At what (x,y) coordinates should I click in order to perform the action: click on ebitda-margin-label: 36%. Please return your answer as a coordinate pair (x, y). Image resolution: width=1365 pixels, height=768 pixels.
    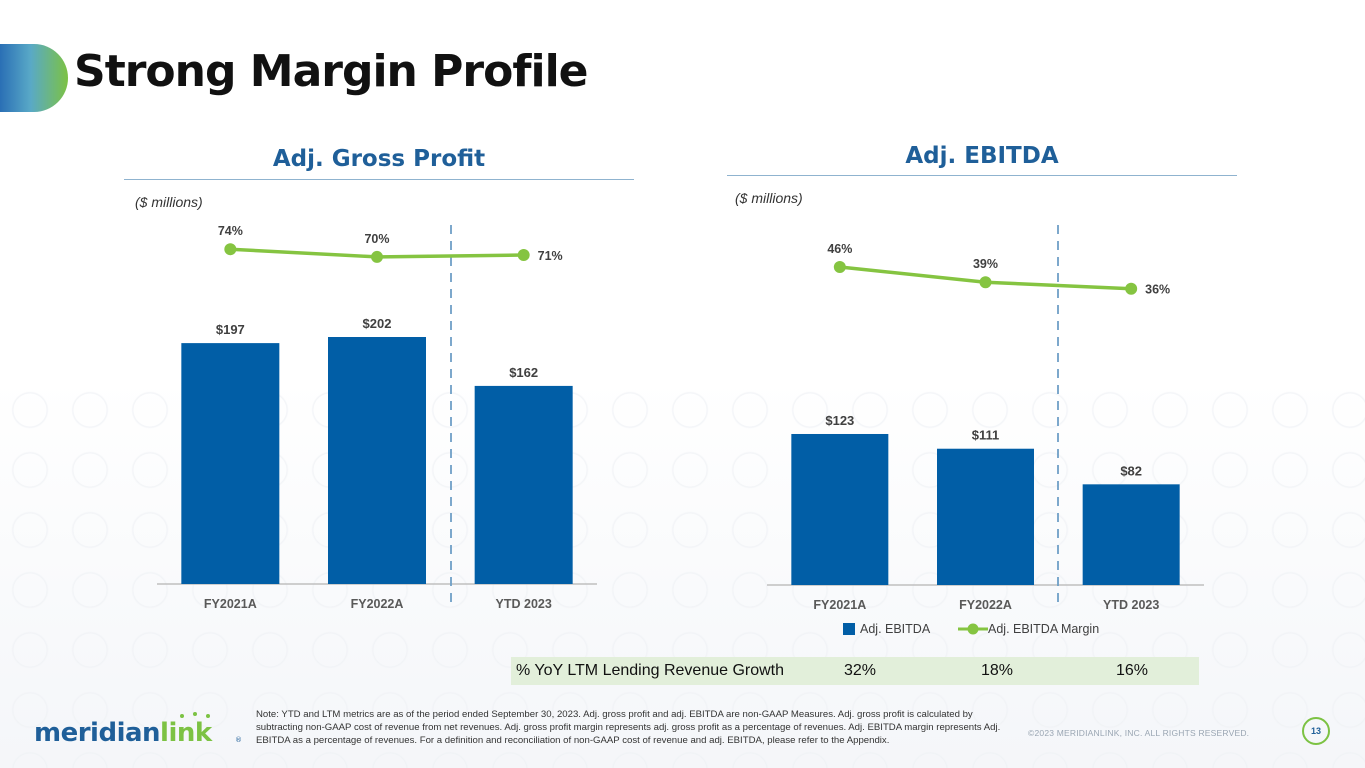
    Looking at the image, I should click on (1157, 290).